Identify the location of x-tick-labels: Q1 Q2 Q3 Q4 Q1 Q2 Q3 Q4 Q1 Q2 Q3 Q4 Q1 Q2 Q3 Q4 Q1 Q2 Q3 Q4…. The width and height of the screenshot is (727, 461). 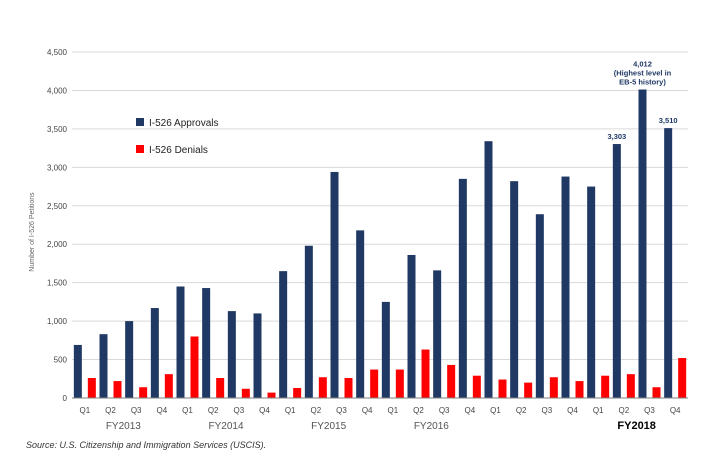
(380, 410).